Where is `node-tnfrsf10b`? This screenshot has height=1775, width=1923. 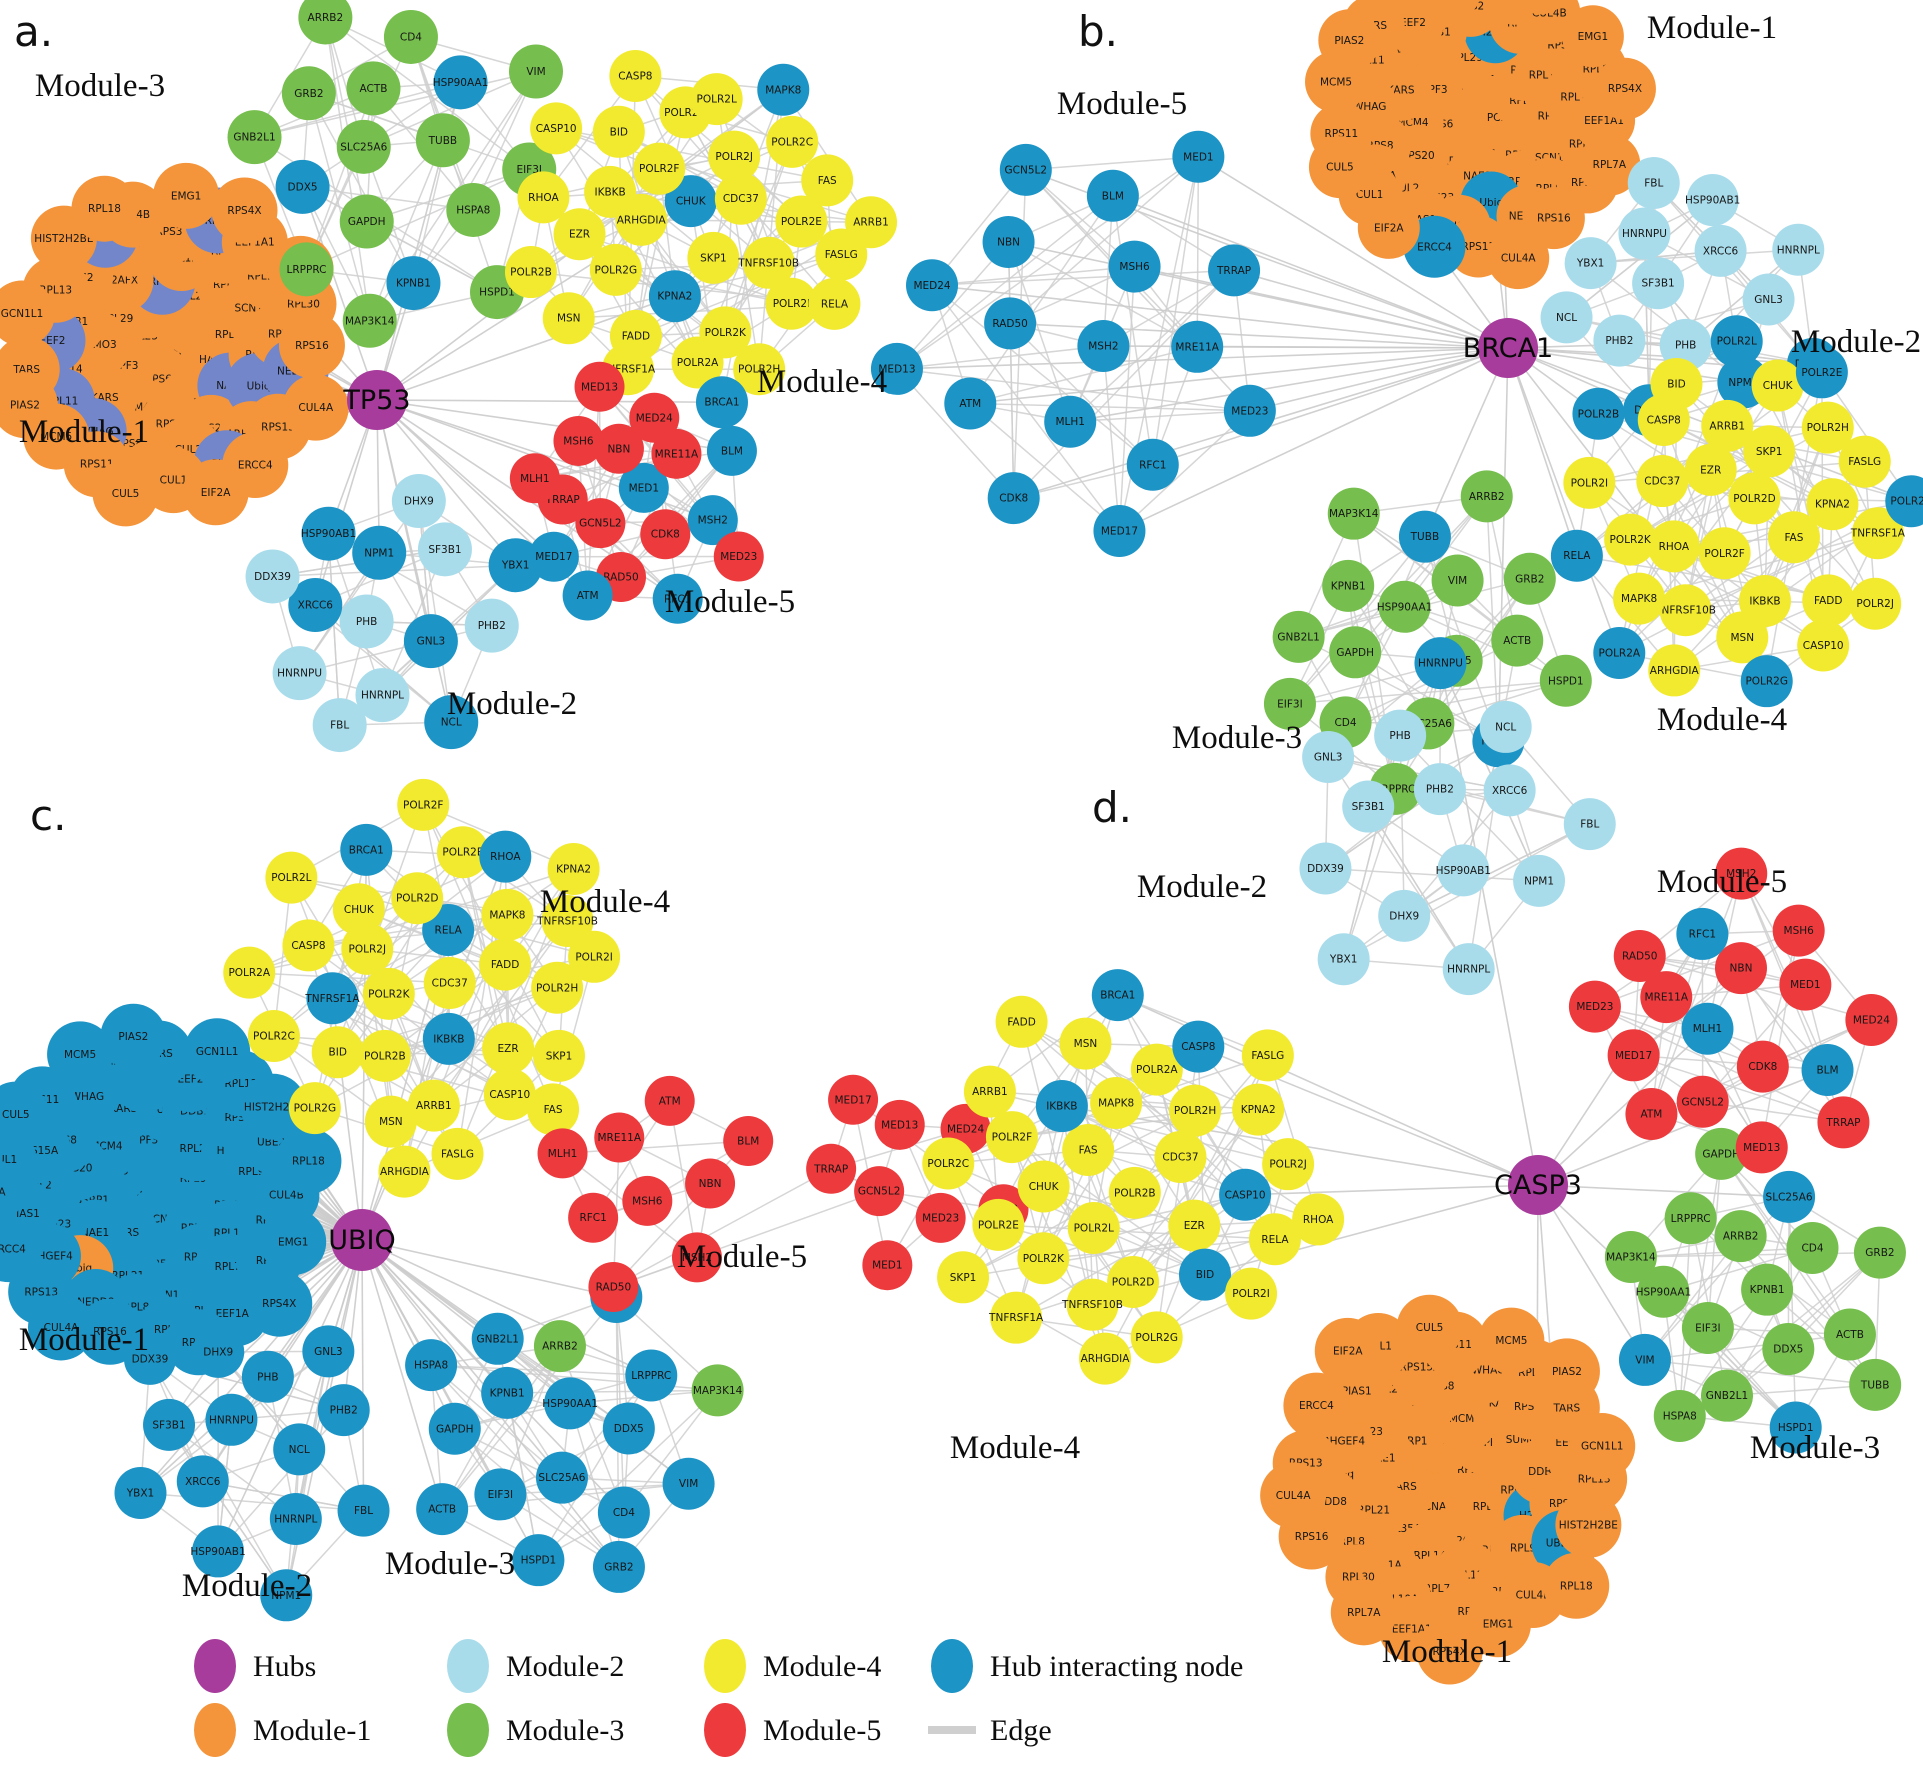 node-tnfrsf10b is located at coordinates (768, 262).